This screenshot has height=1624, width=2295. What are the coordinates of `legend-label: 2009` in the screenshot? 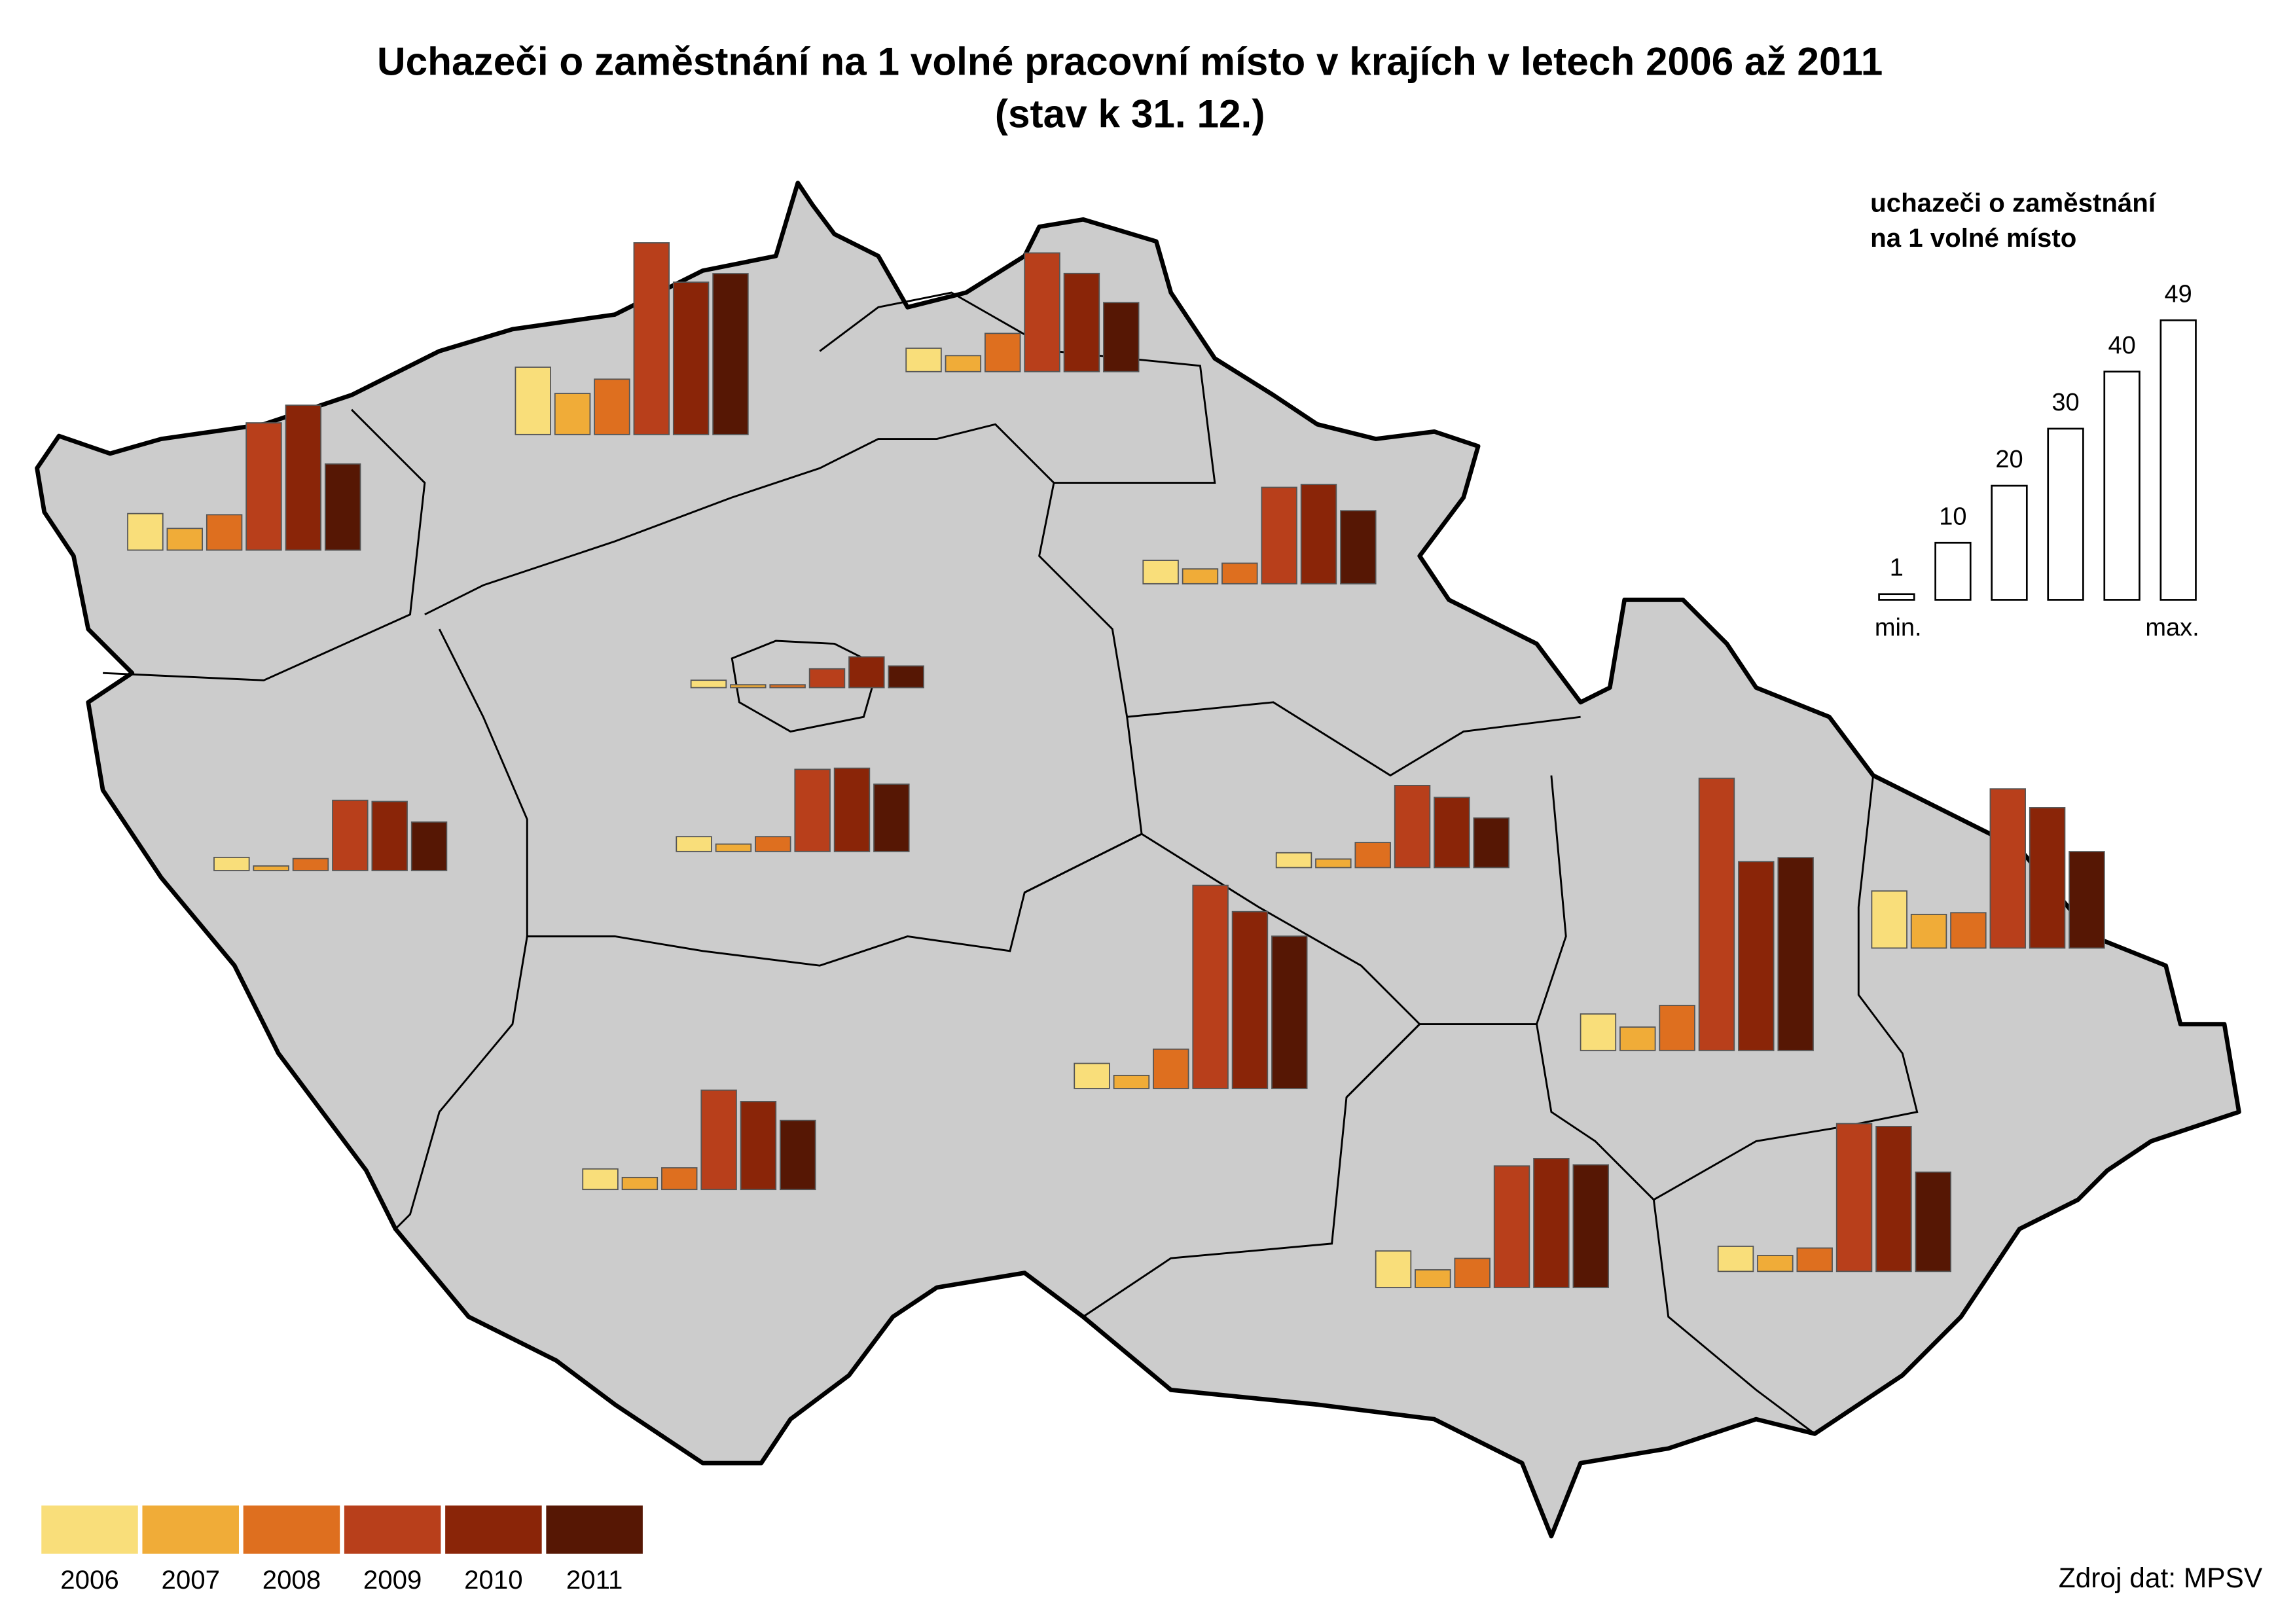 It's located at (393, 1580).